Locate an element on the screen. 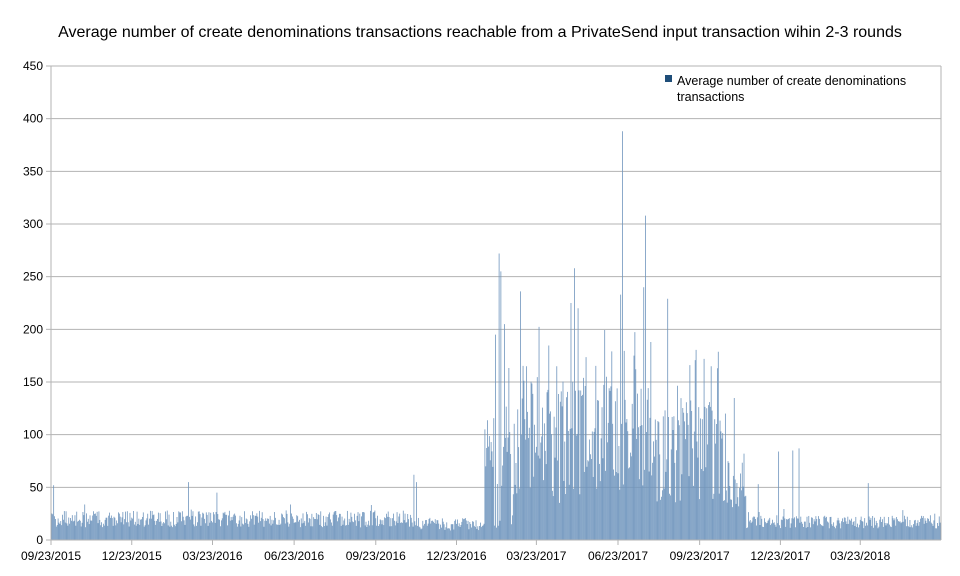  y-tick-label: 50 is located at coordinates (37, 487).